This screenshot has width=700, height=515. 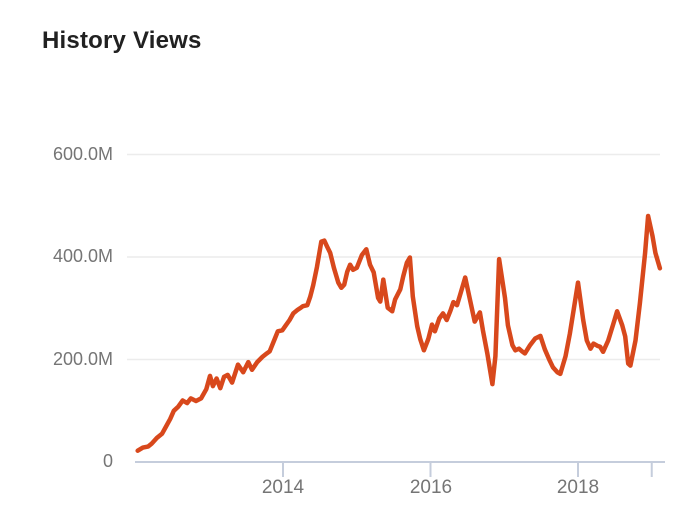 What do you see at coordinates (82, 256) in the screenshot?
I see `y-axis-label-400m: 400.0M` at bounding box center [82, 256].